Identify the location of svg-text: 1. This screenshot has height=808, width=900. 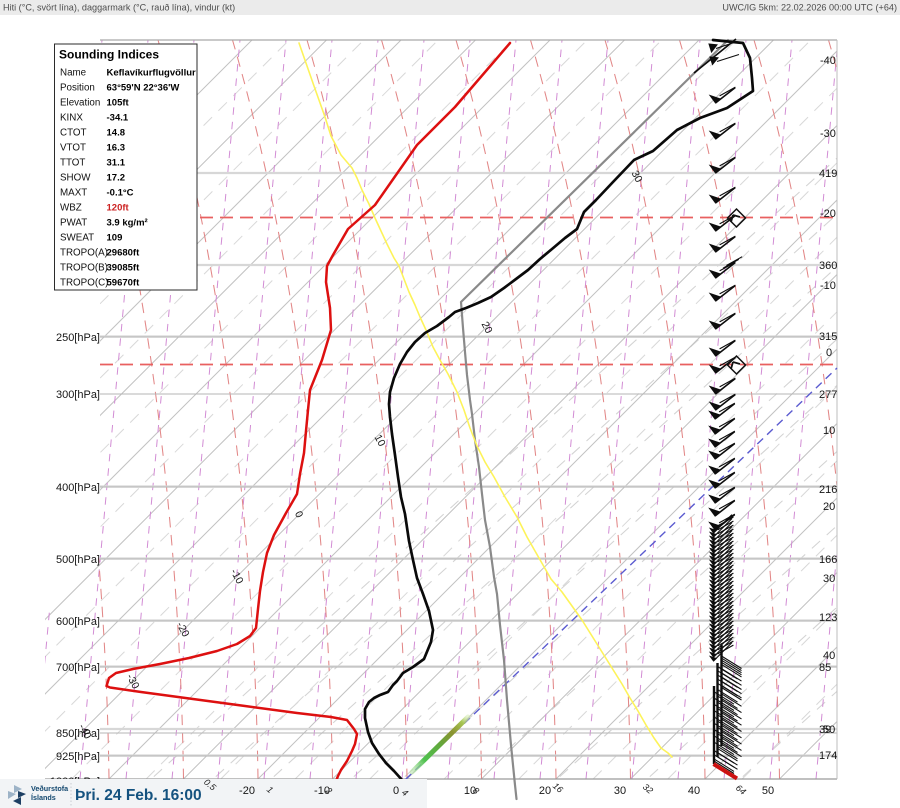
(270, 789).